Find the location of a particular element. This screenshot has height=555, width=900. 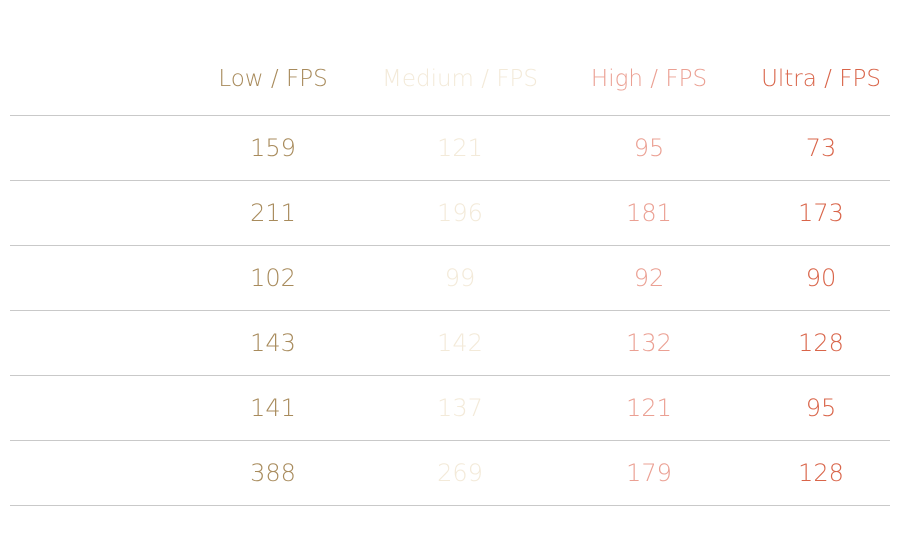

column-header: Ultra / FPS is located at coordinates (821, 79).